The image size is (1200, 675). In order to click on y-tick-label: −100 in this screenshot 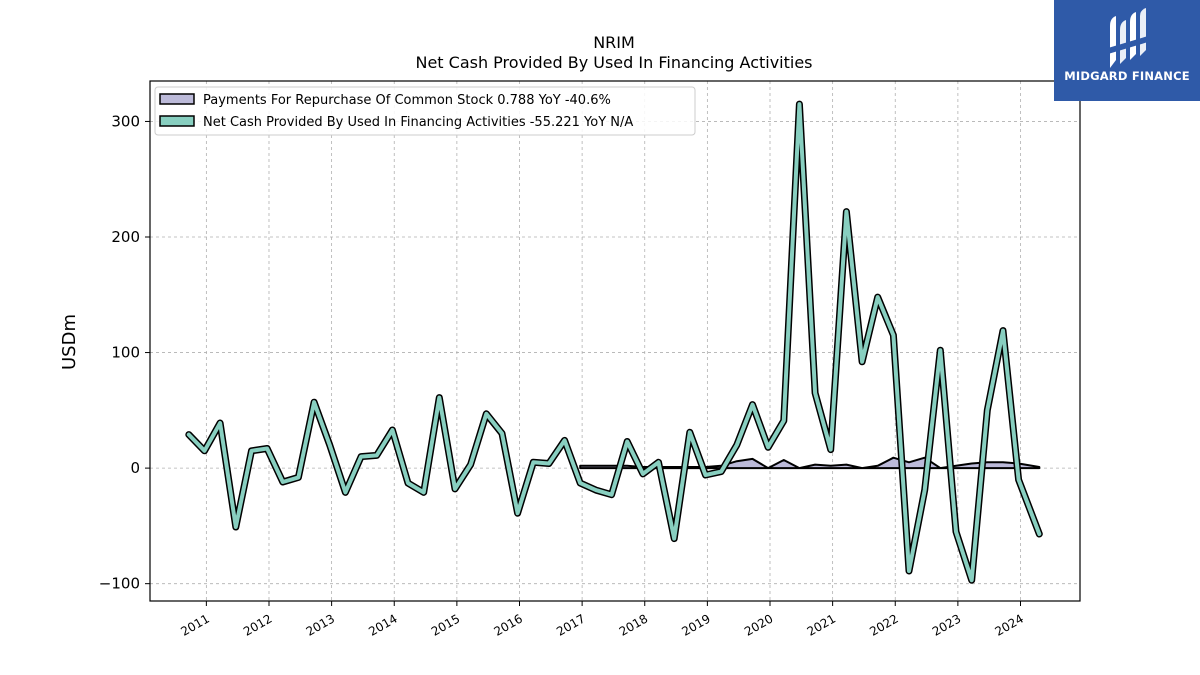, I will do `click(119, 584)`.